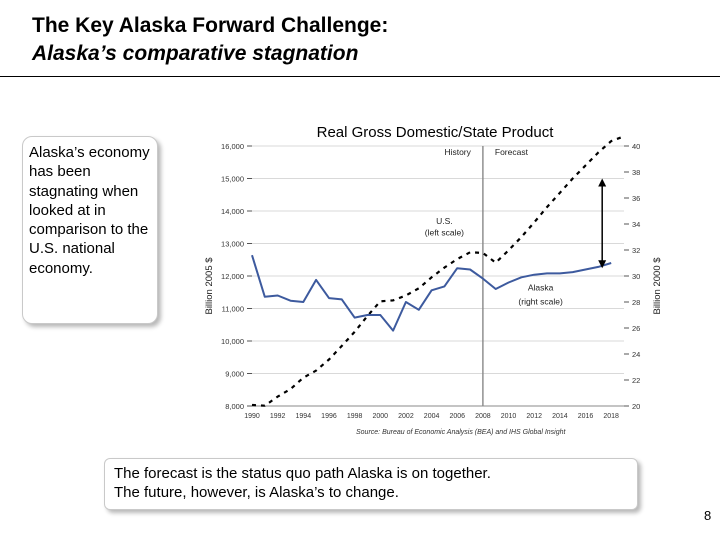 This screenshot has width=720, height=540. Describe the element at coordinates (540, 302) in the screenshot. I see `alaska-series-label-scale: (right scale)` at that location.